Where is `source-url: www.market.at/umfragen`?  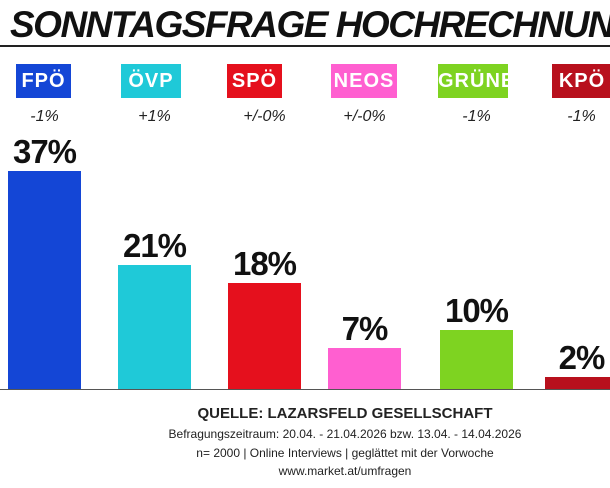 source-url: www.market.at/umfragen is located at coordinates (345, 471).